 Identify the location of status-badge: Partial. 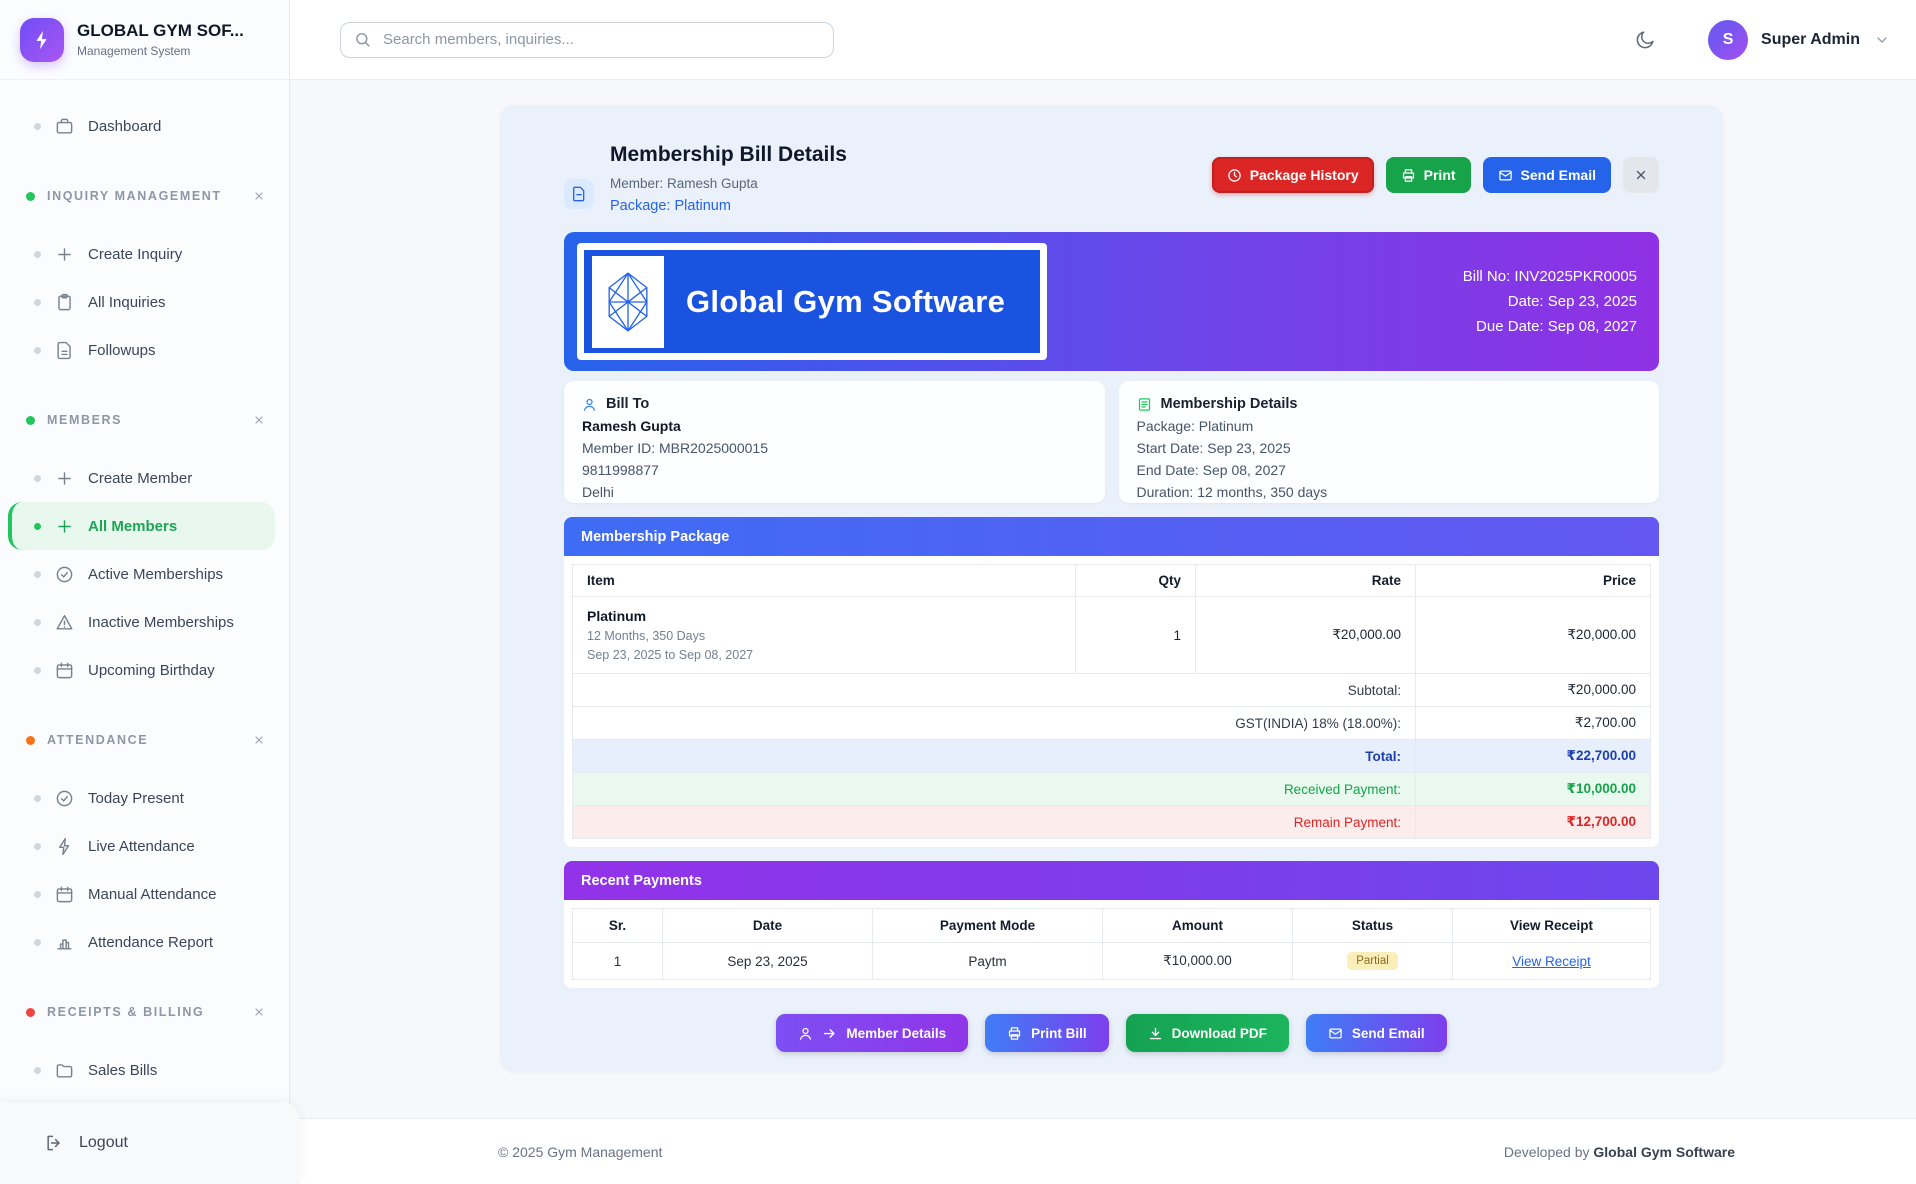
(1372, 961).